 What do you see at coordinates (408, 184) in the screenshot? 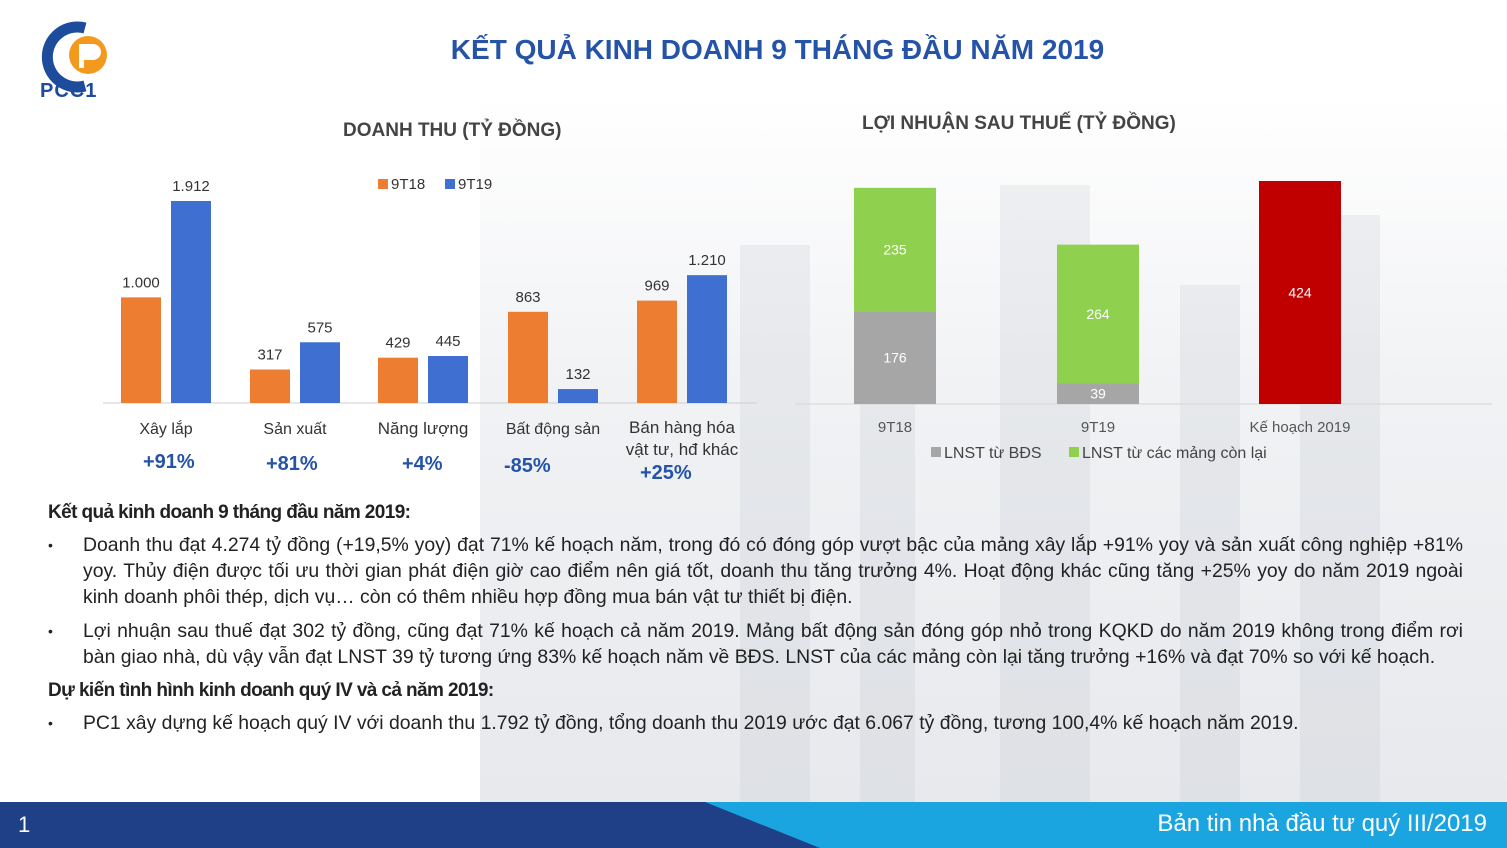
I see `legend-label-9T18: 9T18` at bounding box center [408, 184].